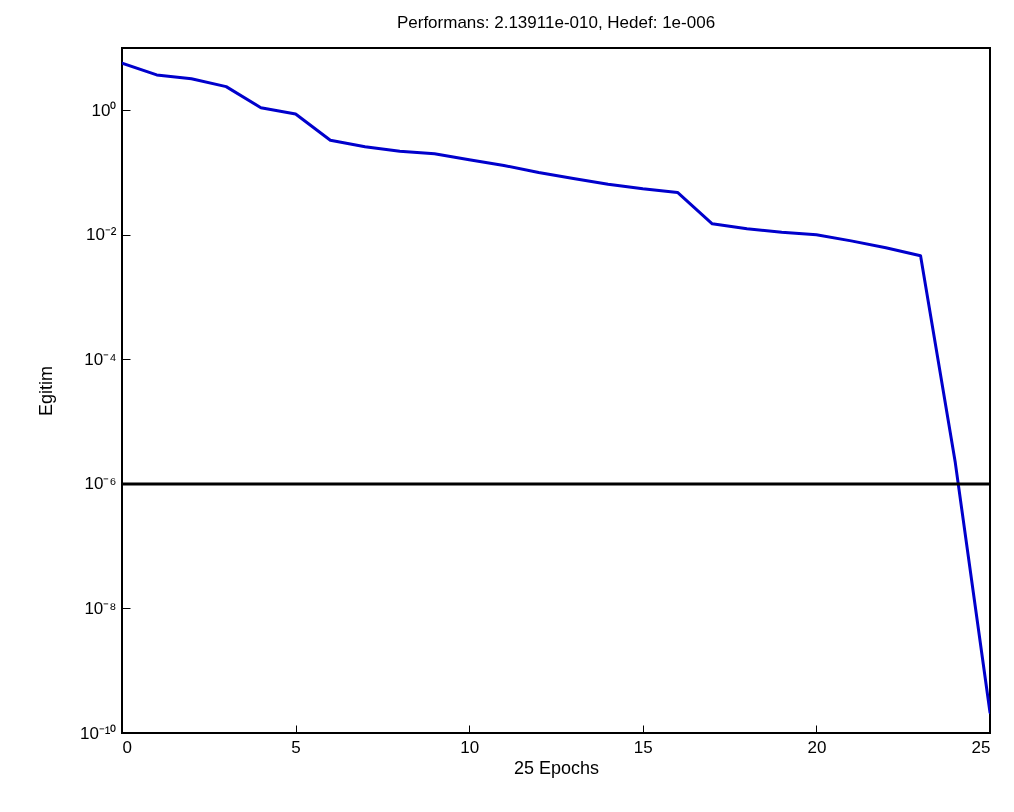 The width and height of the screenshot is (1014, 812). I want to click on y-tick-label: 10⁻¹⁰, so click(98, 733).